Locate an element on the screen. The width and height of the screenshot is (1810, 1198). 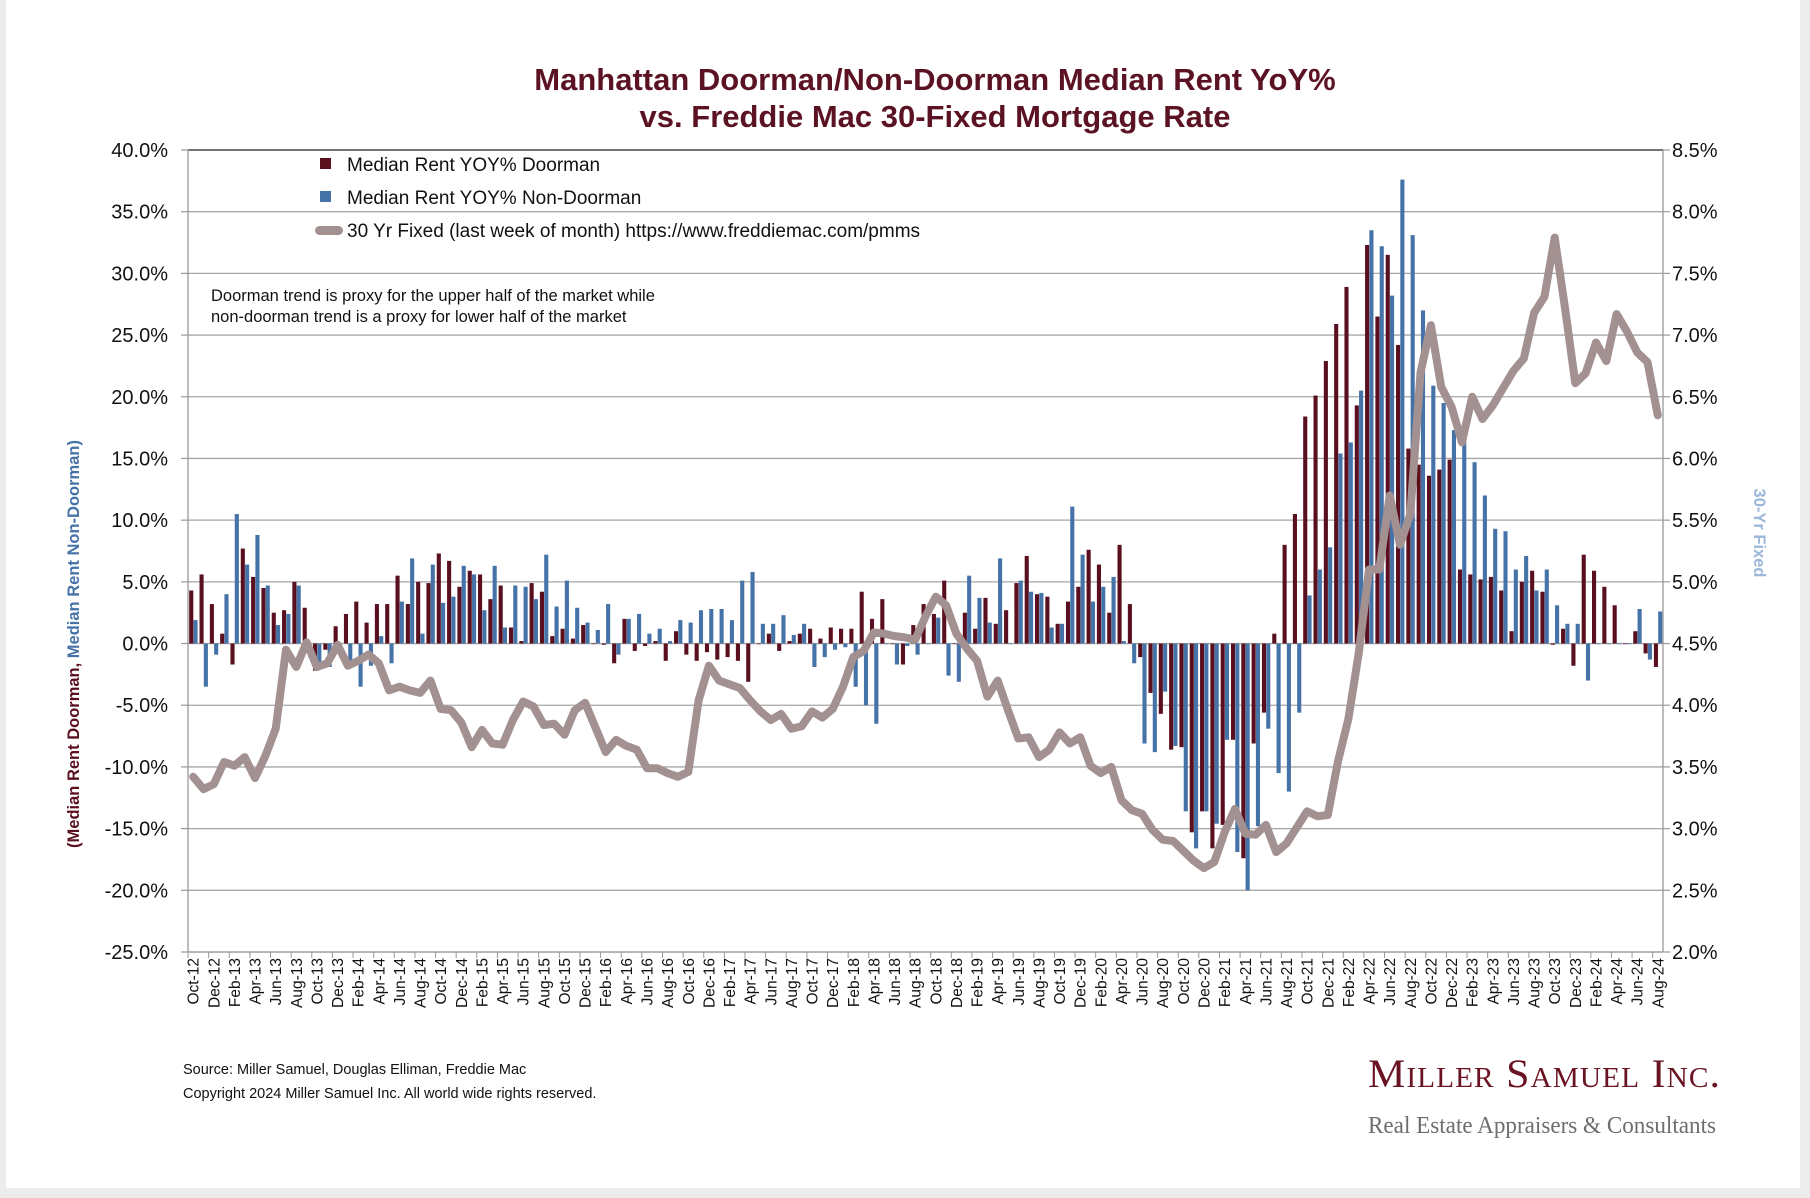
x-tick-label: Apr-19 is located at coordinates (998, 981).